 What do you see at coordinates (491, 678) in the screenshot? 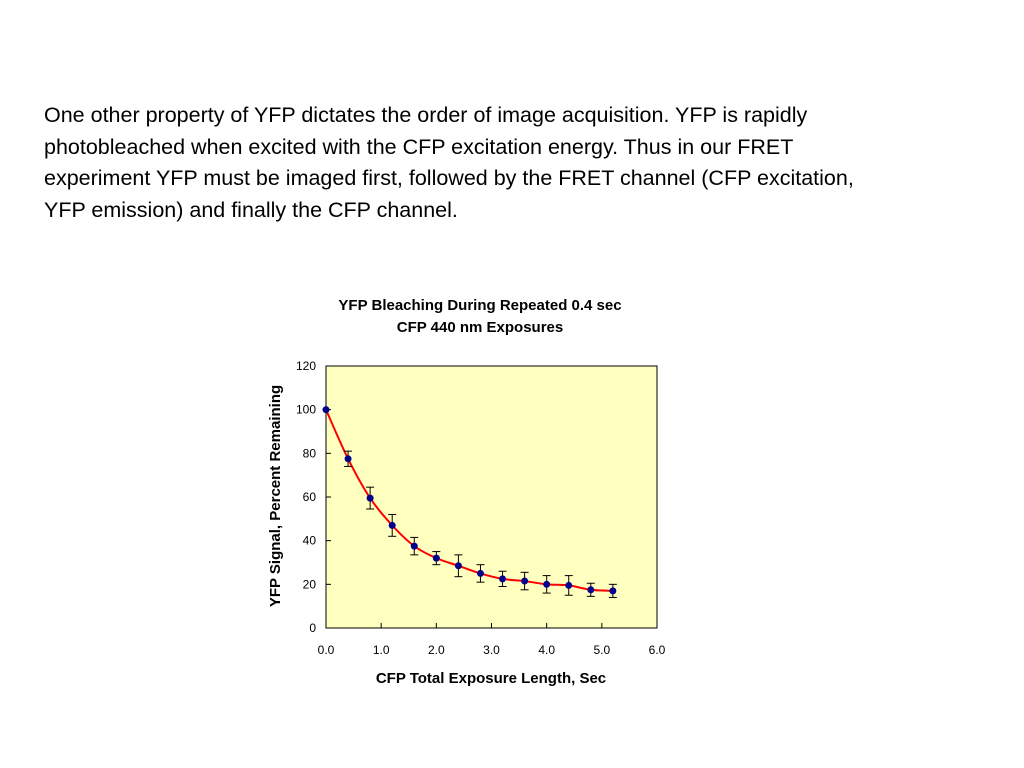
I see `x-axis-title: CFP Total Exposure Length, Sec` at bounding box center [491, 678].